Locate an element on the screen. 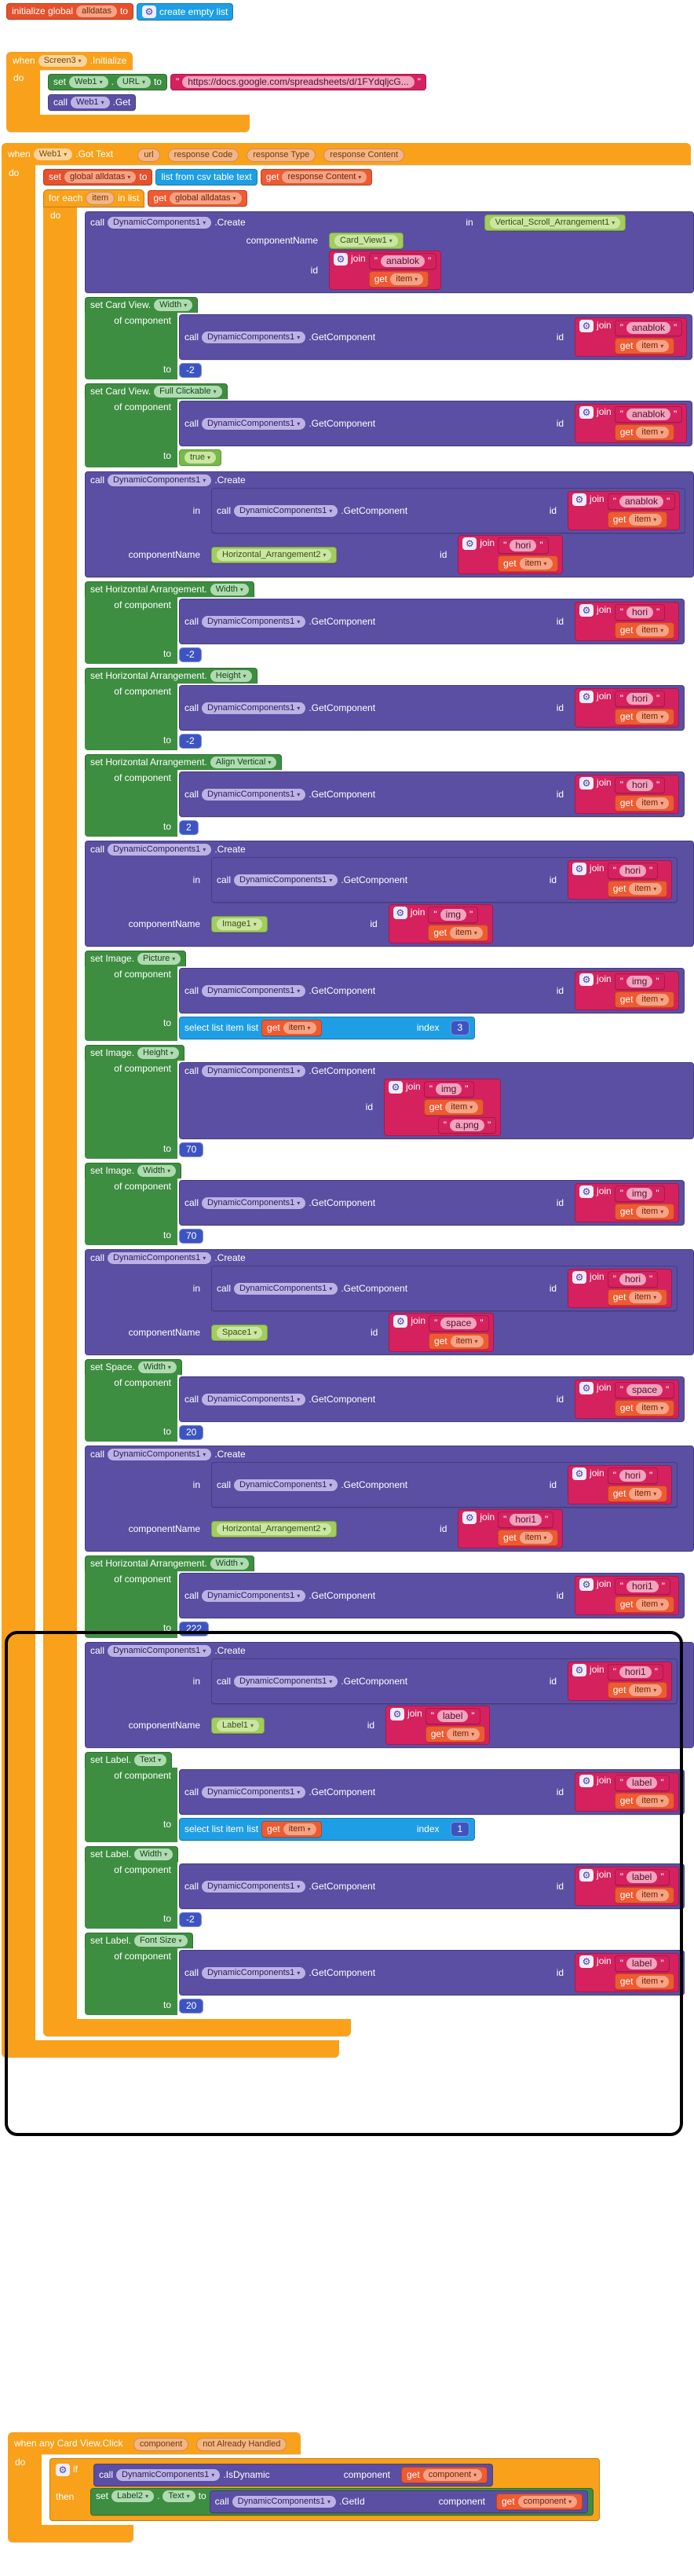  get-global-alldatas-block: get global alldatas ▾ is located at coordinates (197, 198).